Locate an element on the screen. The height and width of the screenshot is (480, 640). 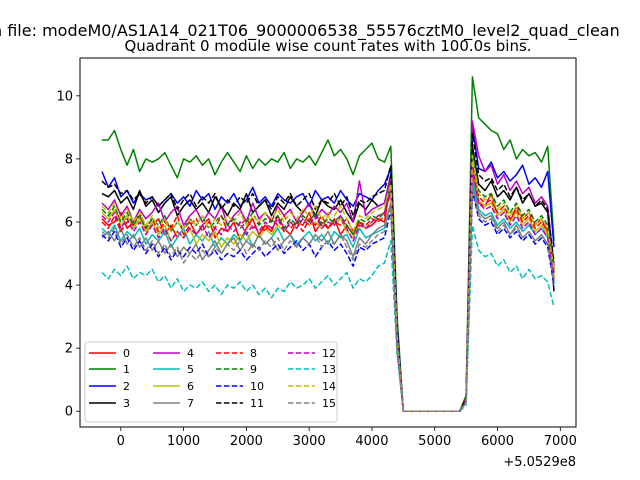
y-tick-label: 6 is located at coordinates (69, 223).